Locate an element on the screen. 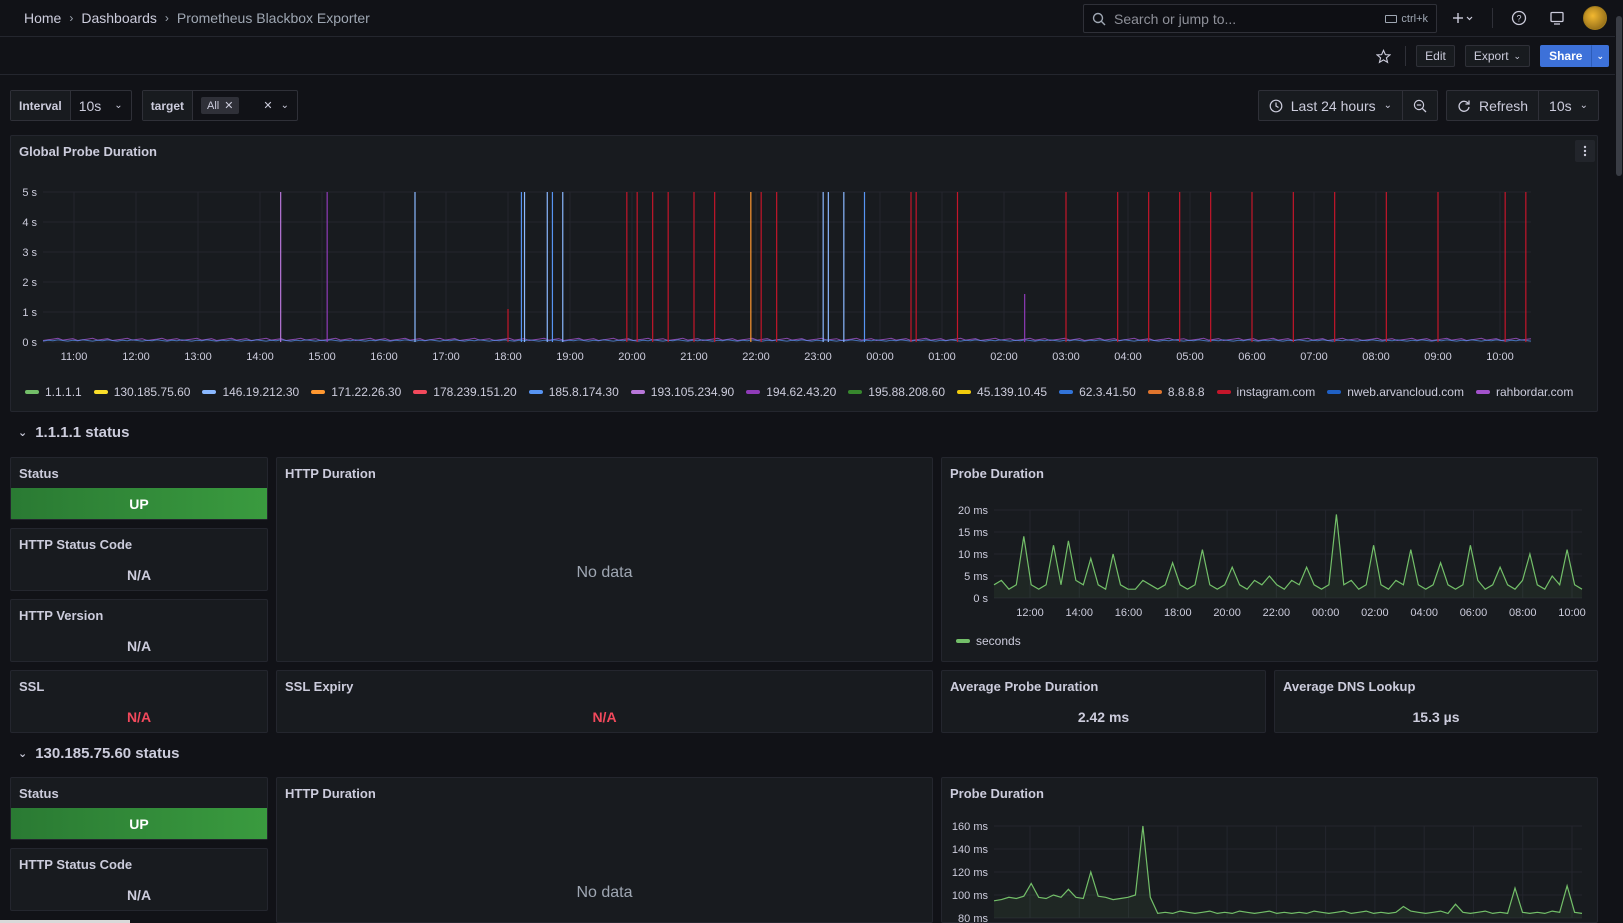 This screenshot has width=1623, height=923. help-button: ? is located at coordinates (1519, 18).